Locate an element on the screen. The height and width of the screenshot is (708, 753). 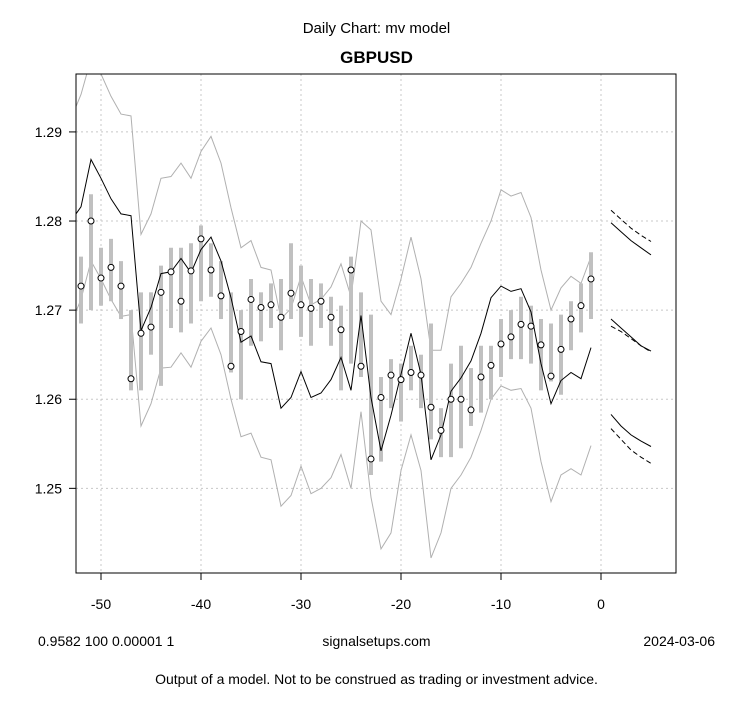
x-tick-label: -50 is located at coordinates (101, 604).